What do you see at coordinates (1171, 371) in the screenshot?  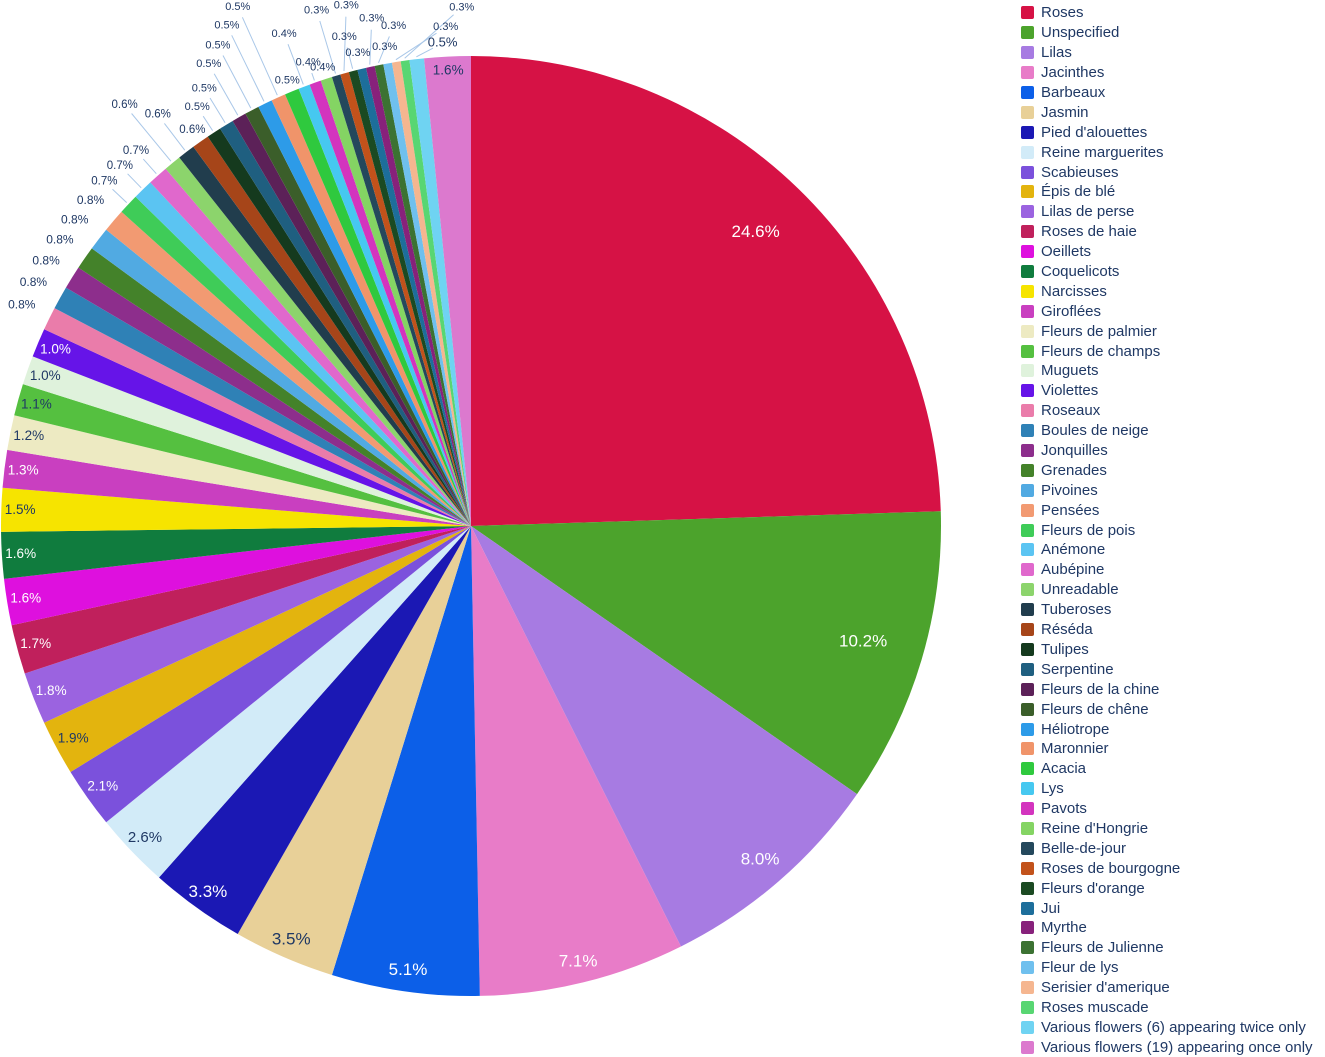 I see `legend-item-muguets: Muguets` at bounding box center [1171, 371].